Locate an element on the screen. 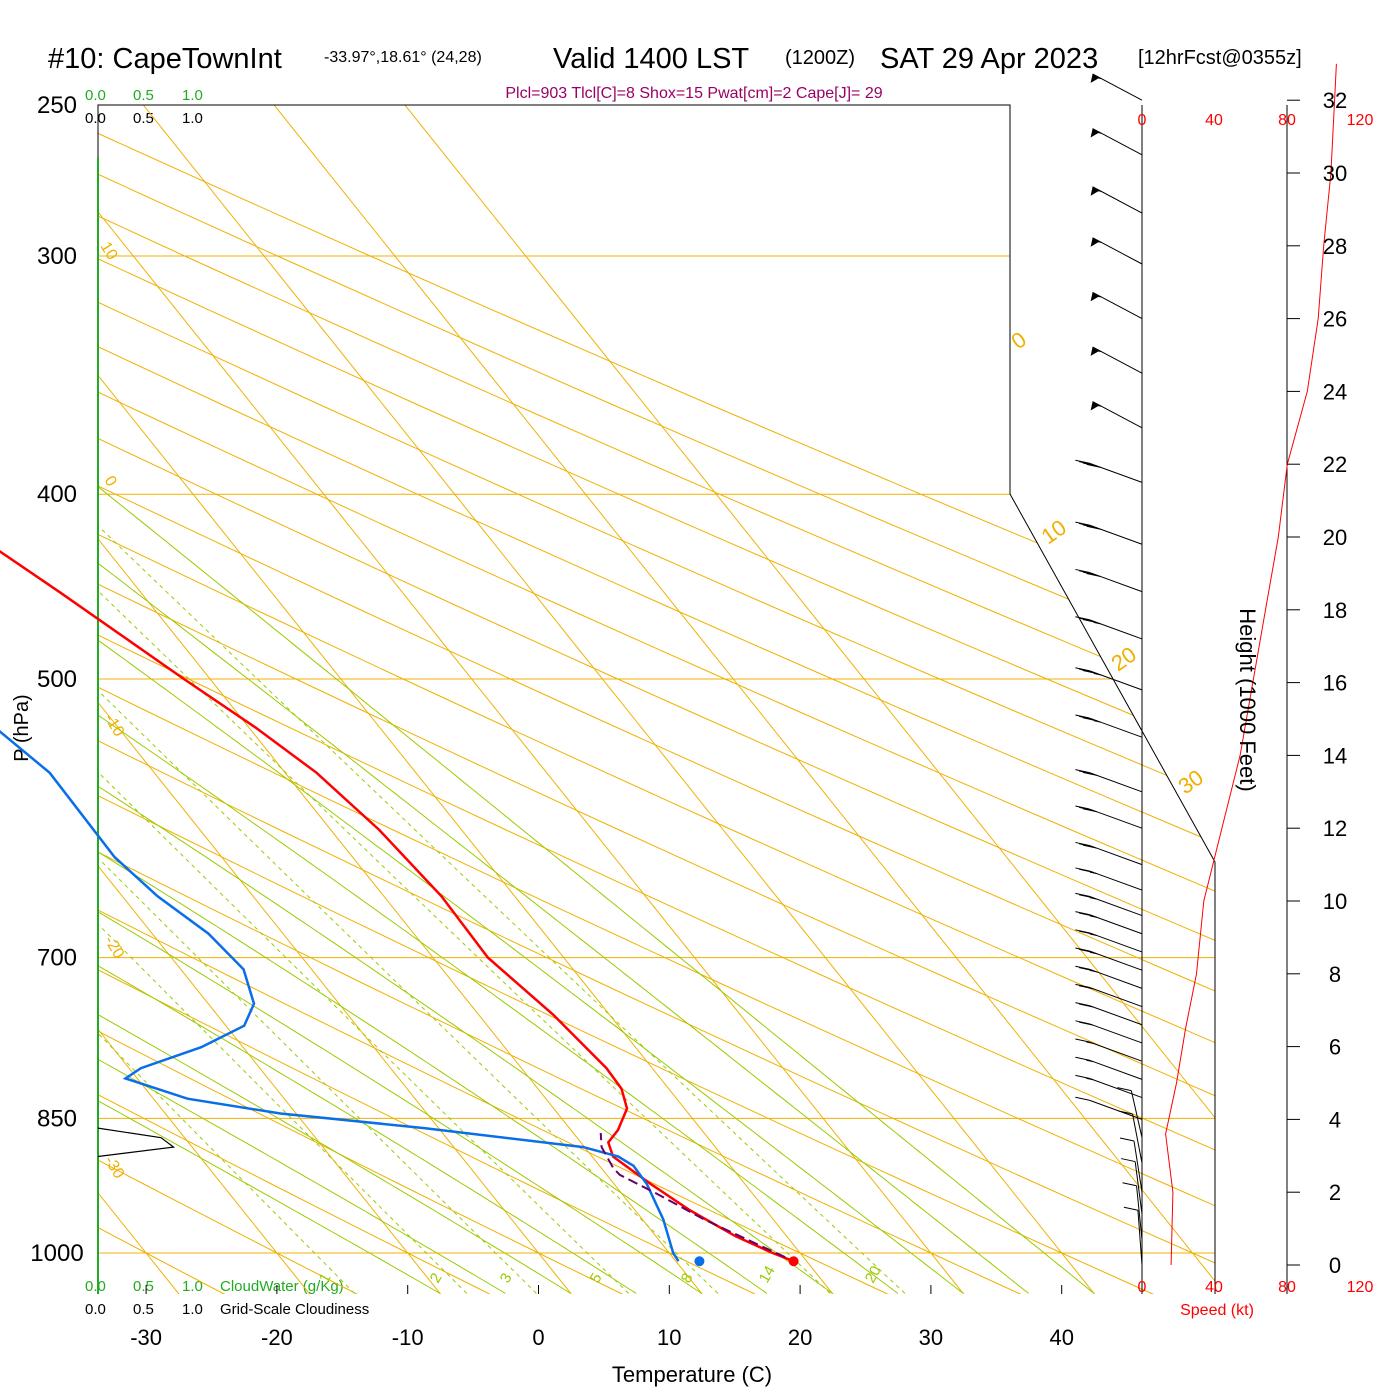 The width and height of the screenshot is (1400, 1400). pressure-tick-label: 500 is located at coordinates (57, 679).